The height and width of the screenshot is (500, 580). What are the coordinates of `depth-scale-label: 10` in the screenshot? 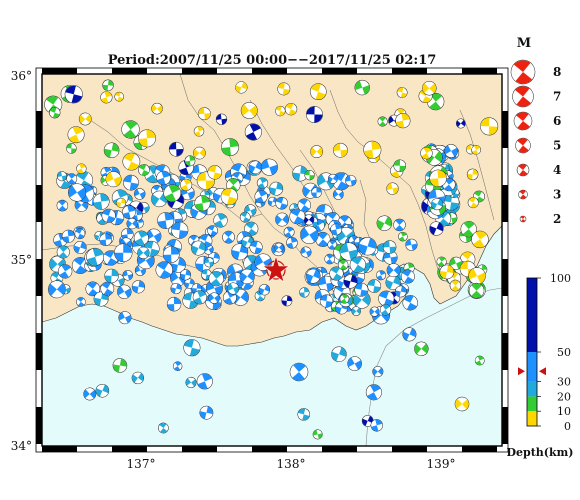 It's located at (564, 411).